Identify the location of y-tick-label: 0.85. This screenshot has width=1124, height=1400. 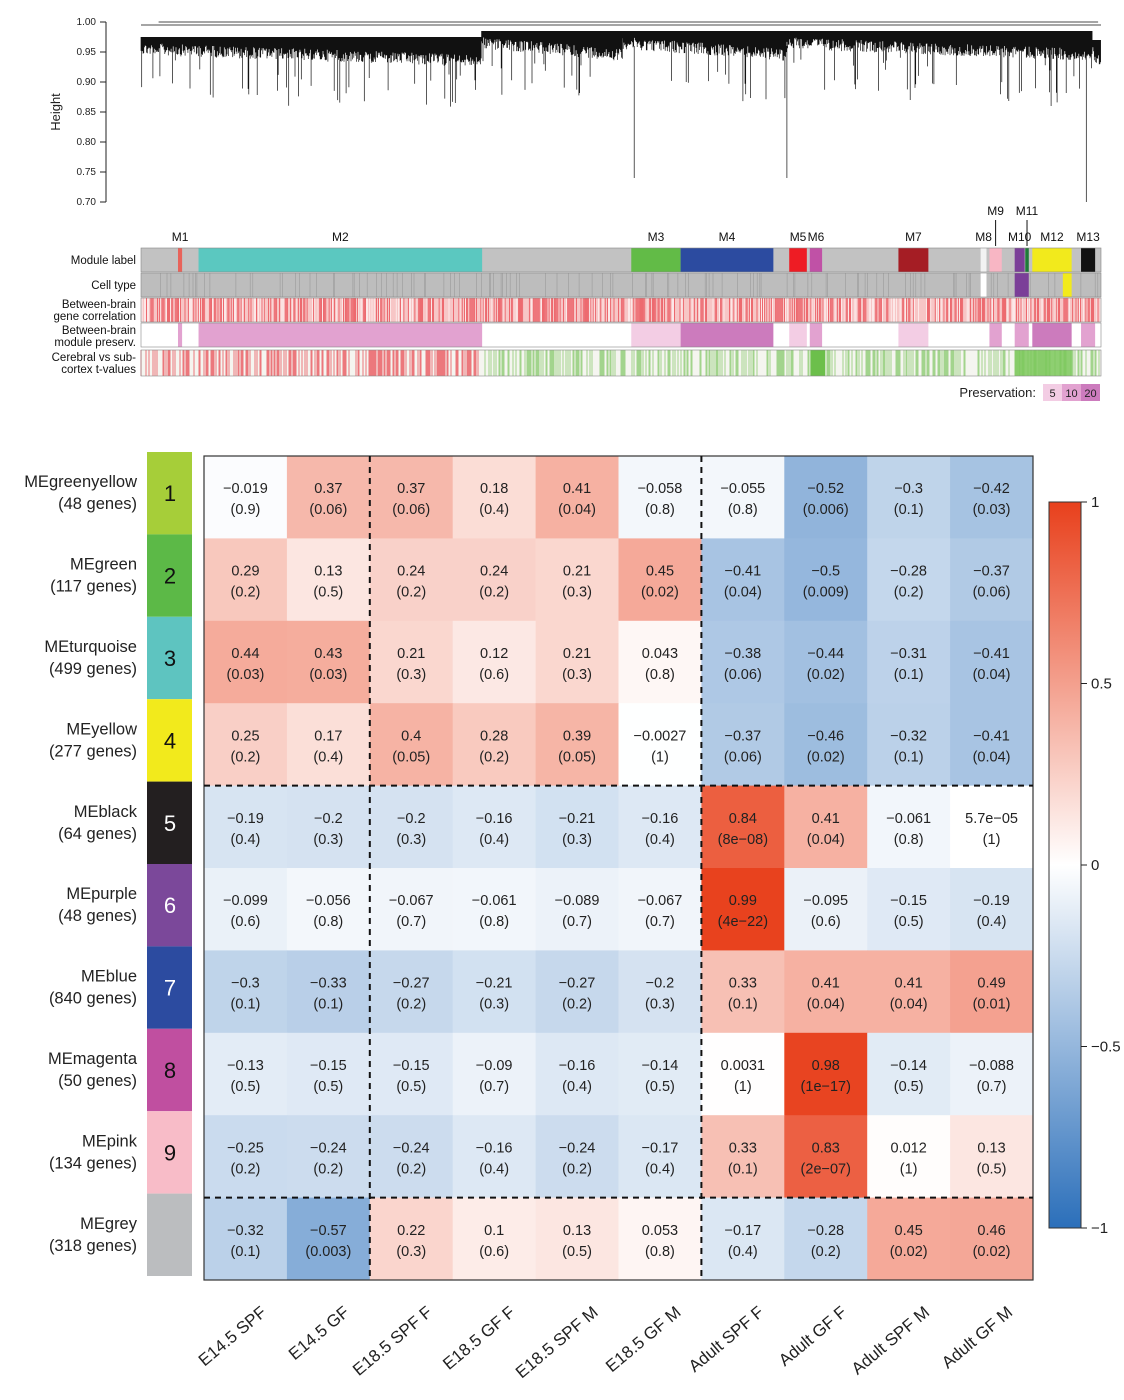
(87, 112).